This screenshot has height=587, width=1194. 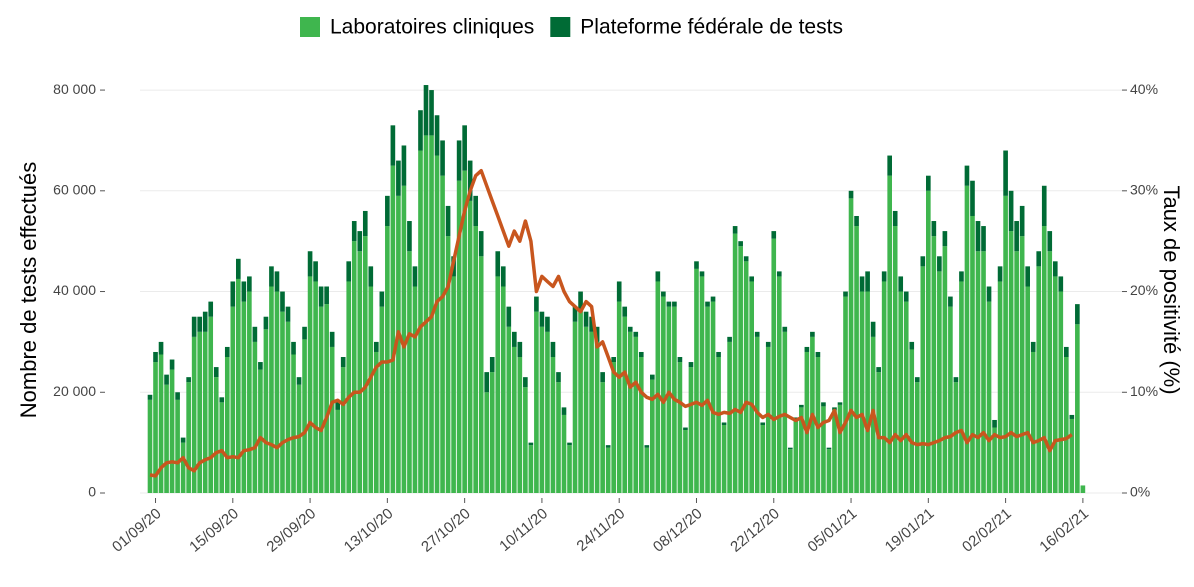 What do you see at coordinates (1171, 289) in the screenshot?
I see `y2-axis-title: Taux de positivité (%)` at bounding box center [1171, 289].